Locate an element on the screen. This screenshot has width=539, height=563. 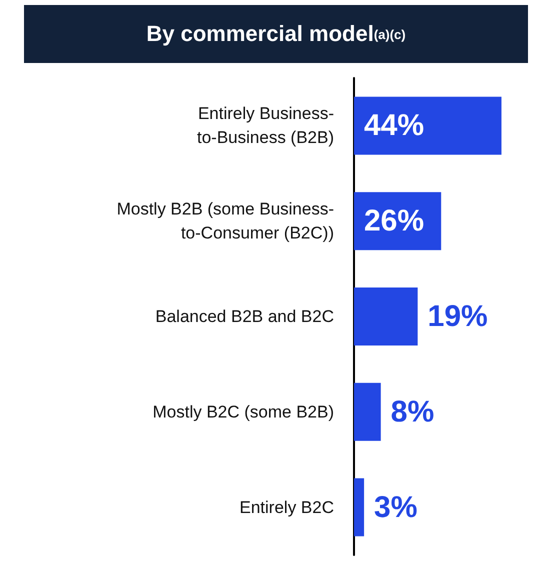
y-tick-label: Entirely Business- to-Business (B2B) is located at coordinates (265, 126).